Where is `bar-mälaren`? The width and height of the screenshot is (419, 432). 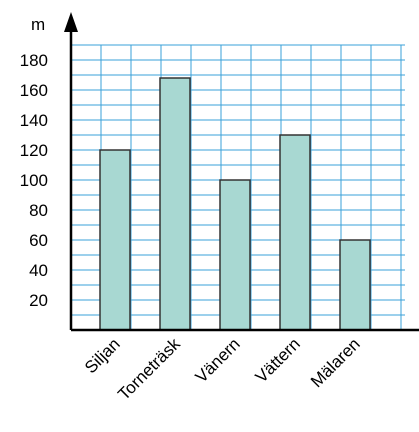
bar-mälaren is located at coordinates (355, 285).